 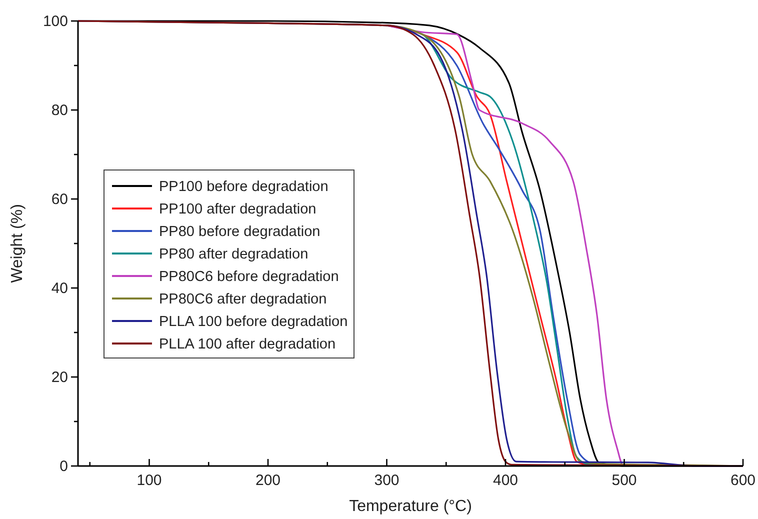 I want to click on x-tick-label: 400, so click(x=505, y=480).